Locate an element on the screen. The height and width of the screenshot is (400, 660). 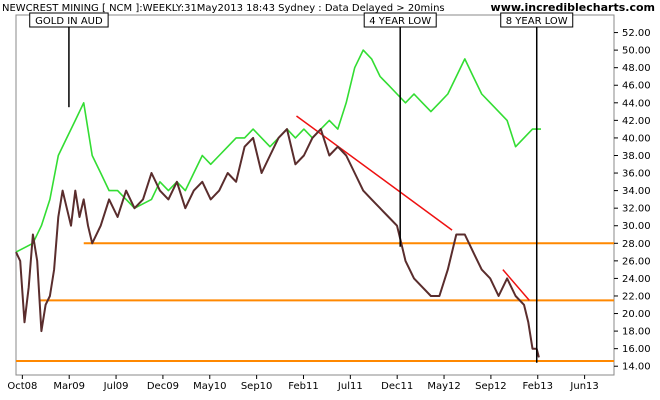
x-tick-label: Jun13 is located at coordinates (583, 386).